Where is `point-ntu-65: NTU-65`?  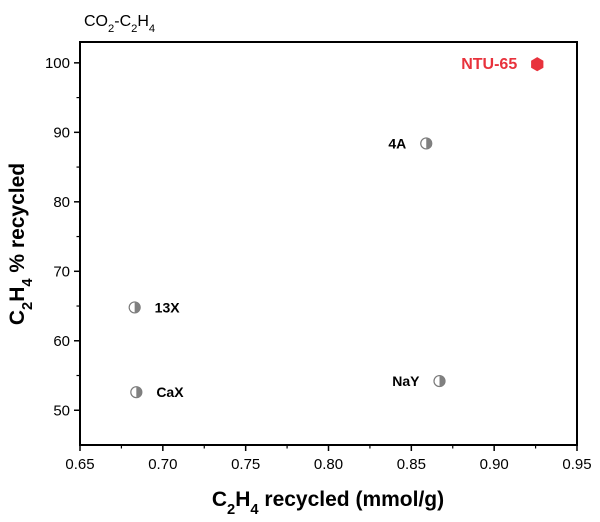 point-ntu-65: NTU-65 is located at coordinates (502, 64).